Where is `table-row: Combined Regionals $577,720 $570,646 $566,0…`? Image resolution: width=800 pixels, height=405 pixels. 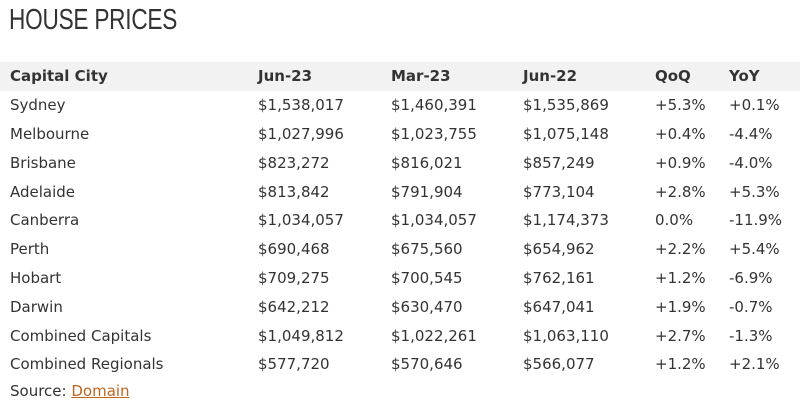 table-row: Combined Regionals $577,720 $570,646 $566,0… is located at coordinates (400, 364).